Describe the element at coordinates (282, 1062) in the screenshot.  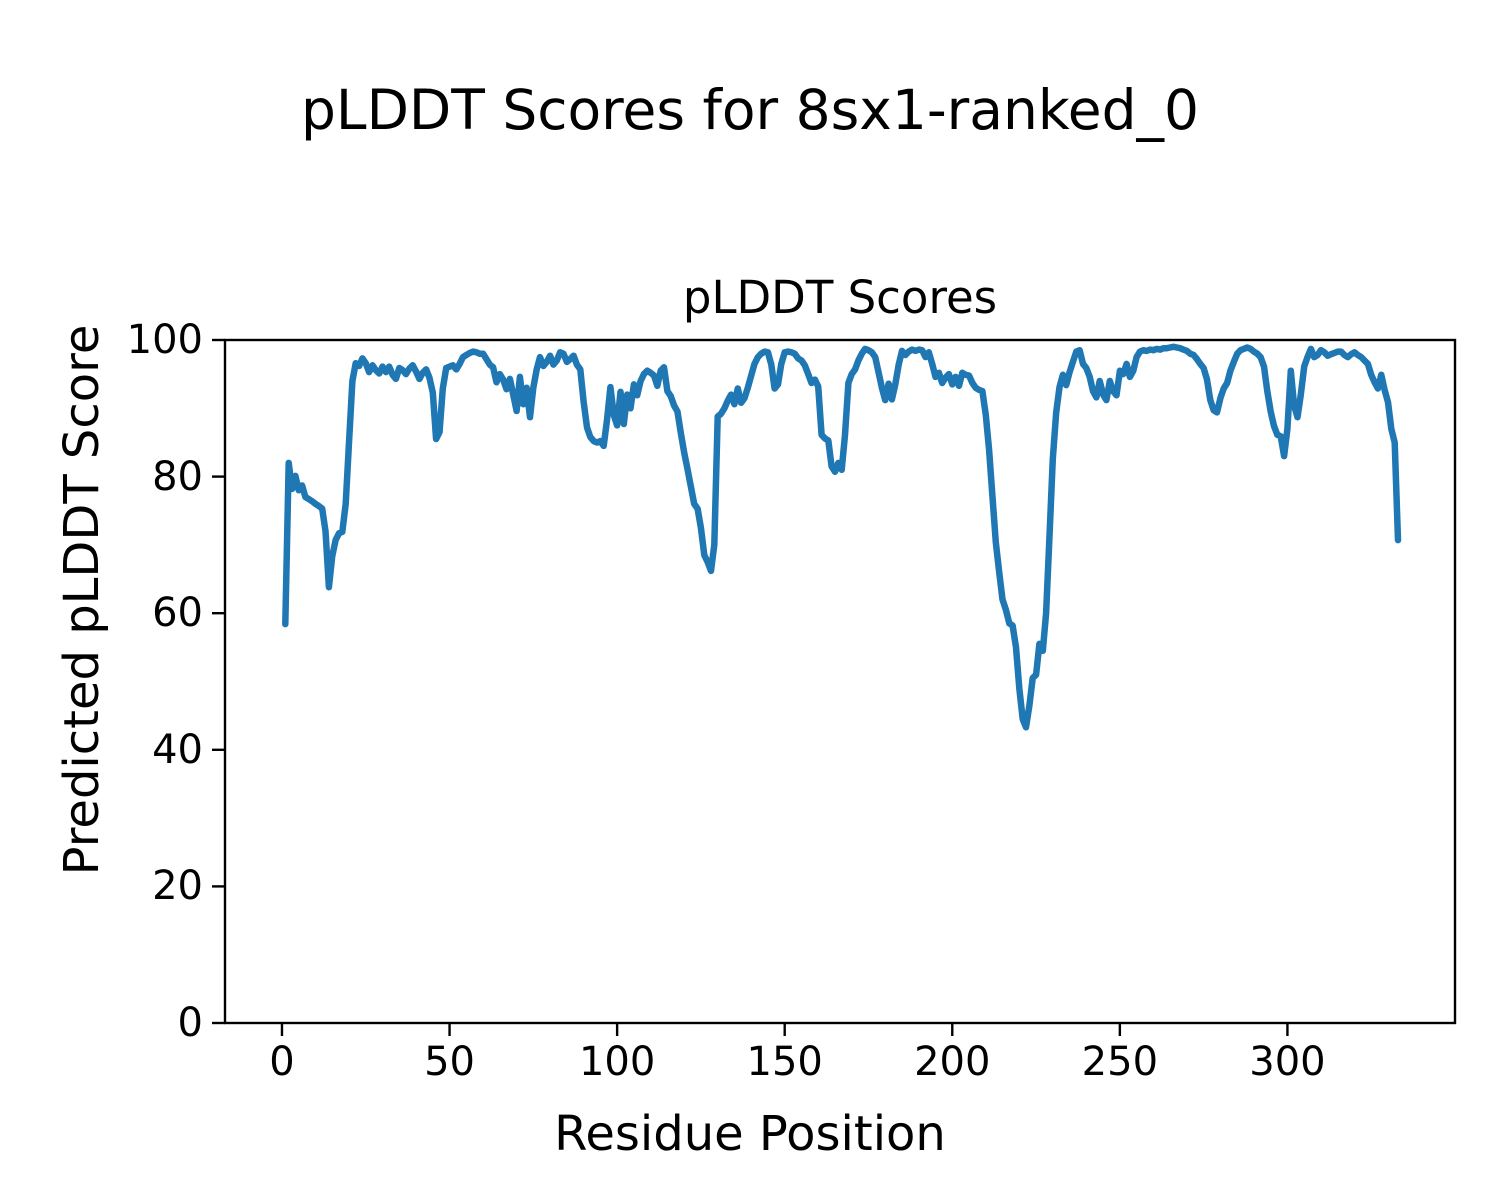
I see `x-tick-label: 0` at that location.